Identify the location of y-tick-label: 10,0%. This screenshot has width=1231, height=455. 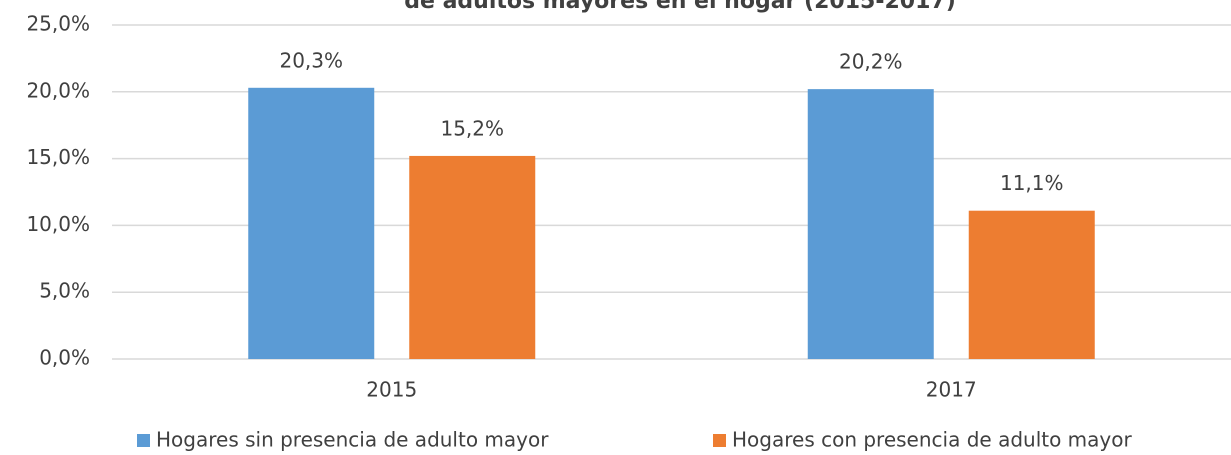
(58, 224).